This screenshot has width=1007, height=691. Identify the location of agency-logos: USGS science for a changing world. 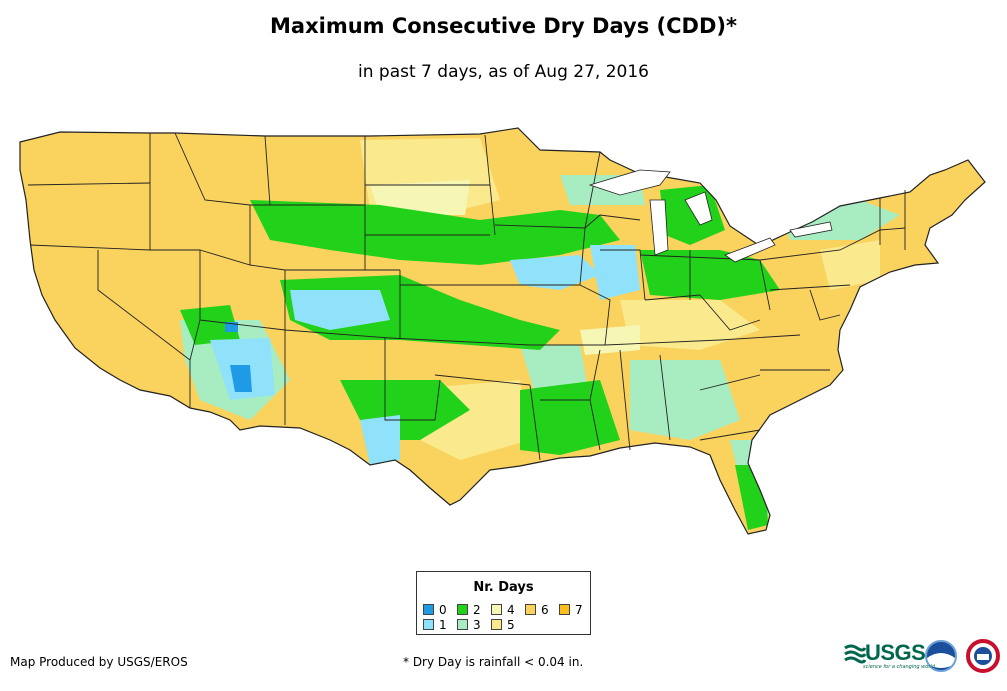
(923, 658).